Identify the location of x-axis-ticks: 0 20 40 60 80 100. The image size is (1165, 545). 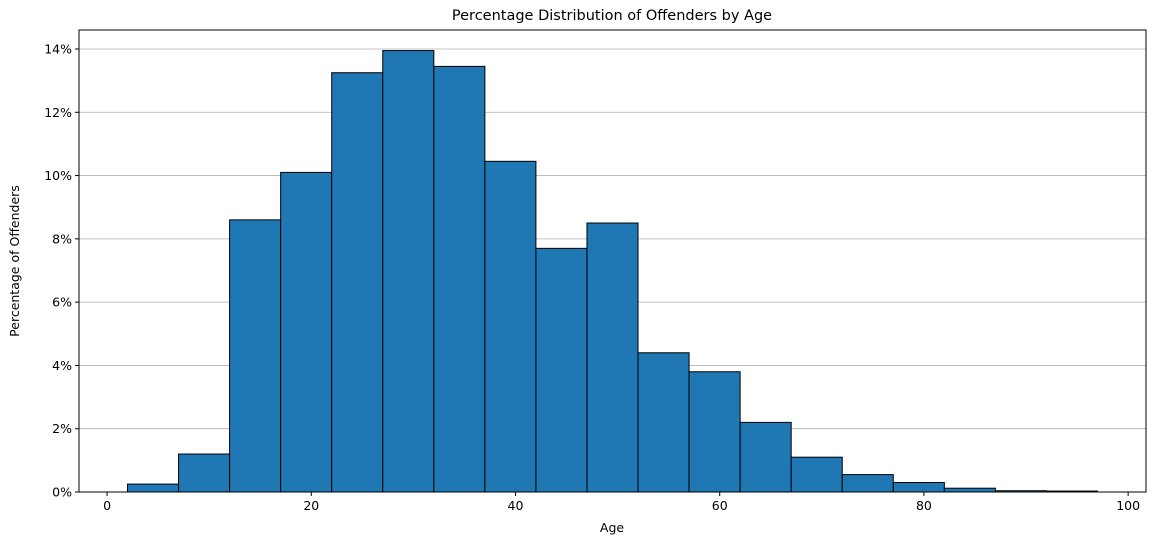
(621, 502).